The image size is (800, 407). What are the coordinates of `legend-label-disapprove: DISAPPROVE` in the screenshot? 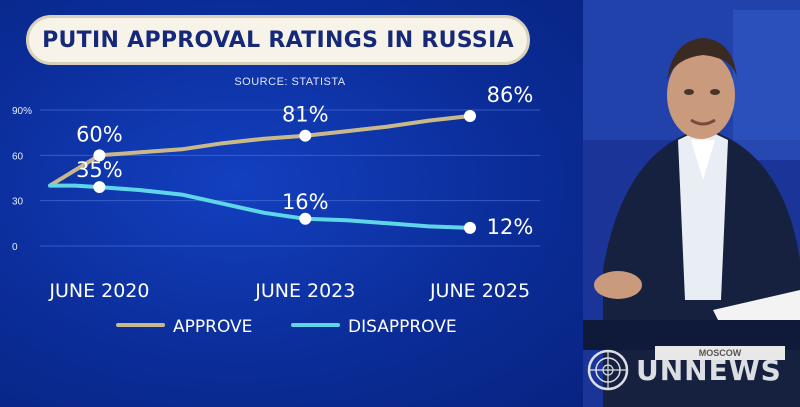 It's located at (402, 327).